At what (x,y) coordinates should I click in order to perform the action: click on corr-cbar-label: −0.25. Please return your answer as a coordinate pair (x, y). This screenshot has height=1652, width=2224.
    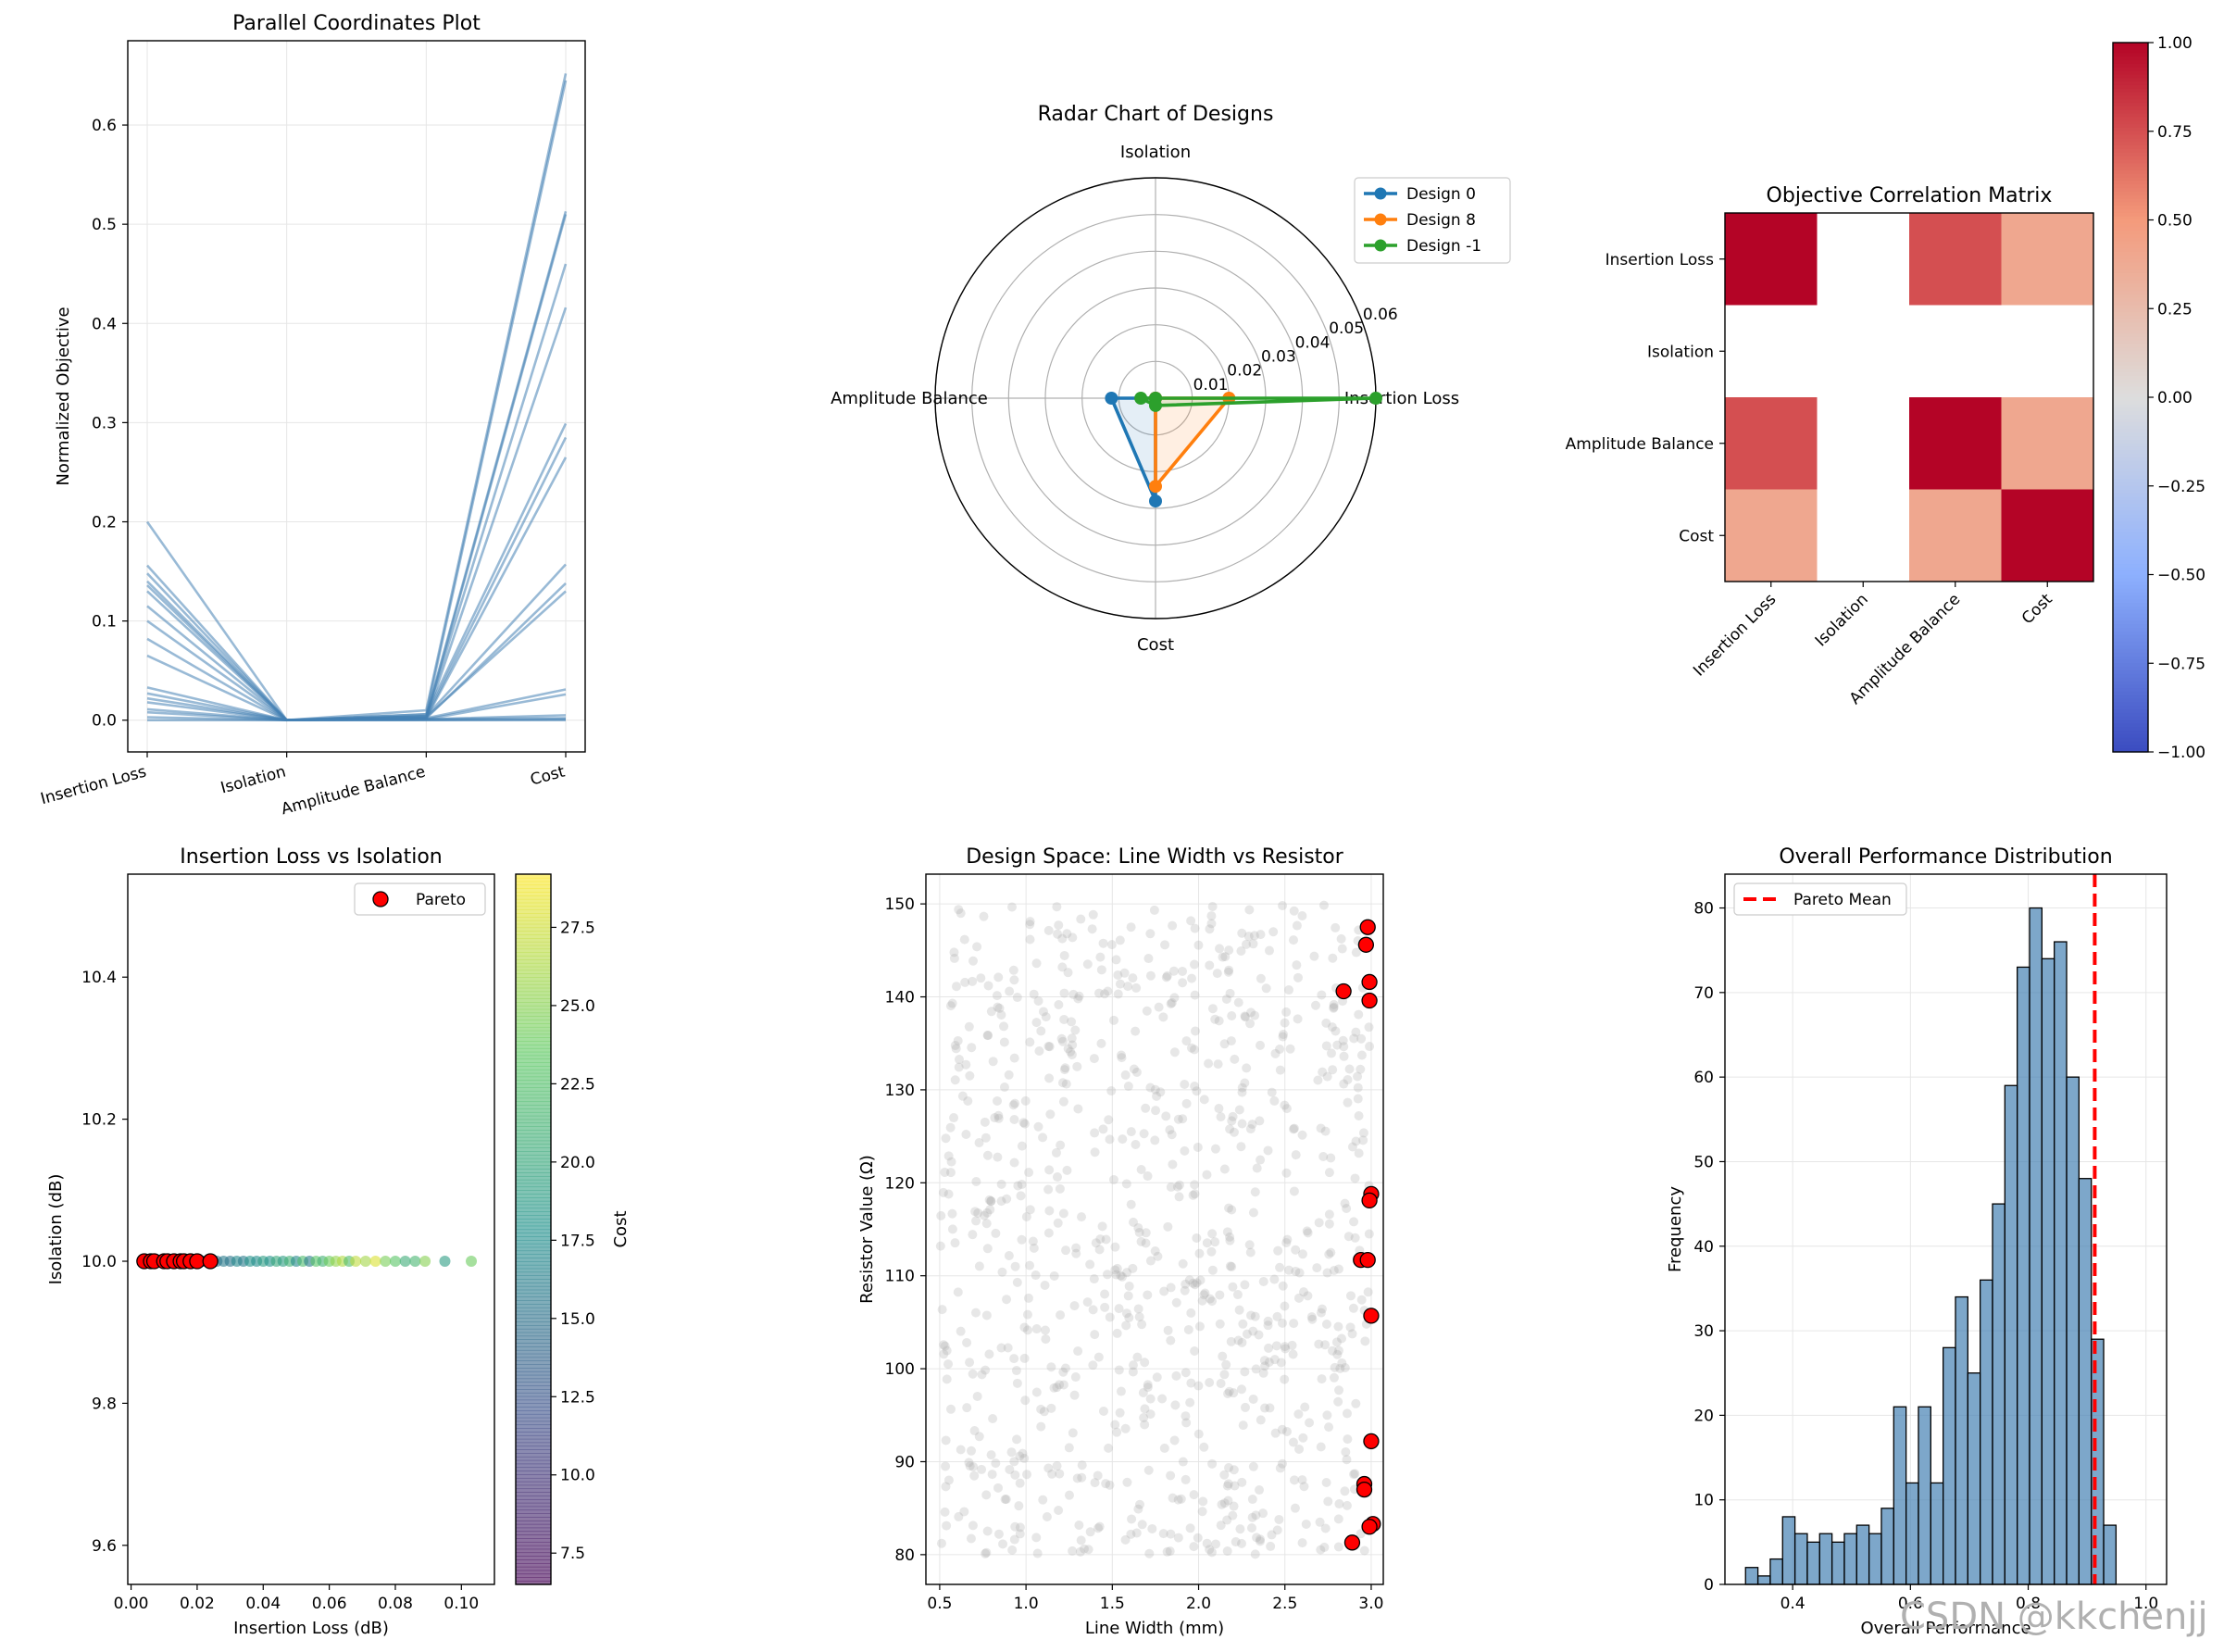
    Looking at the image, I should click on (2181, 487).